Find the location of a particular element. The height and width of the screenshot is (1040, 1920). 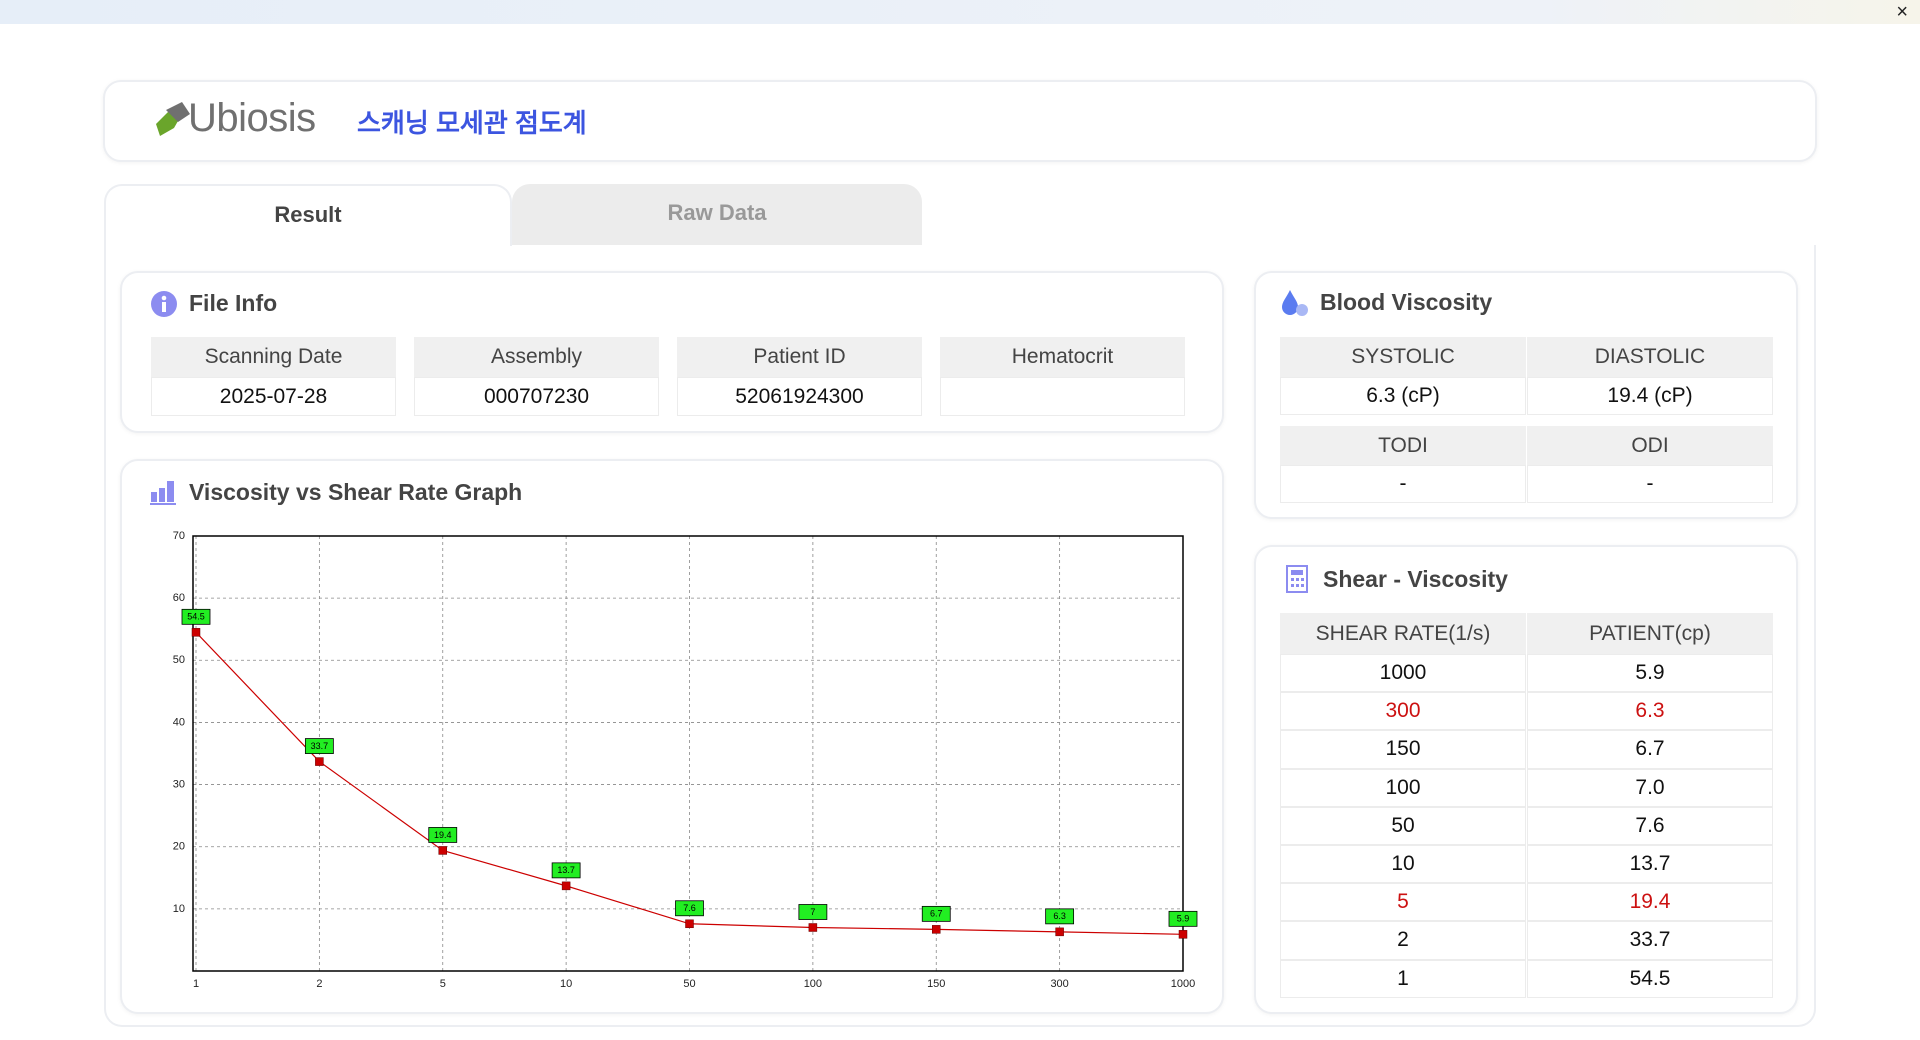

drop-icon is located at coordinates (1295, 303).